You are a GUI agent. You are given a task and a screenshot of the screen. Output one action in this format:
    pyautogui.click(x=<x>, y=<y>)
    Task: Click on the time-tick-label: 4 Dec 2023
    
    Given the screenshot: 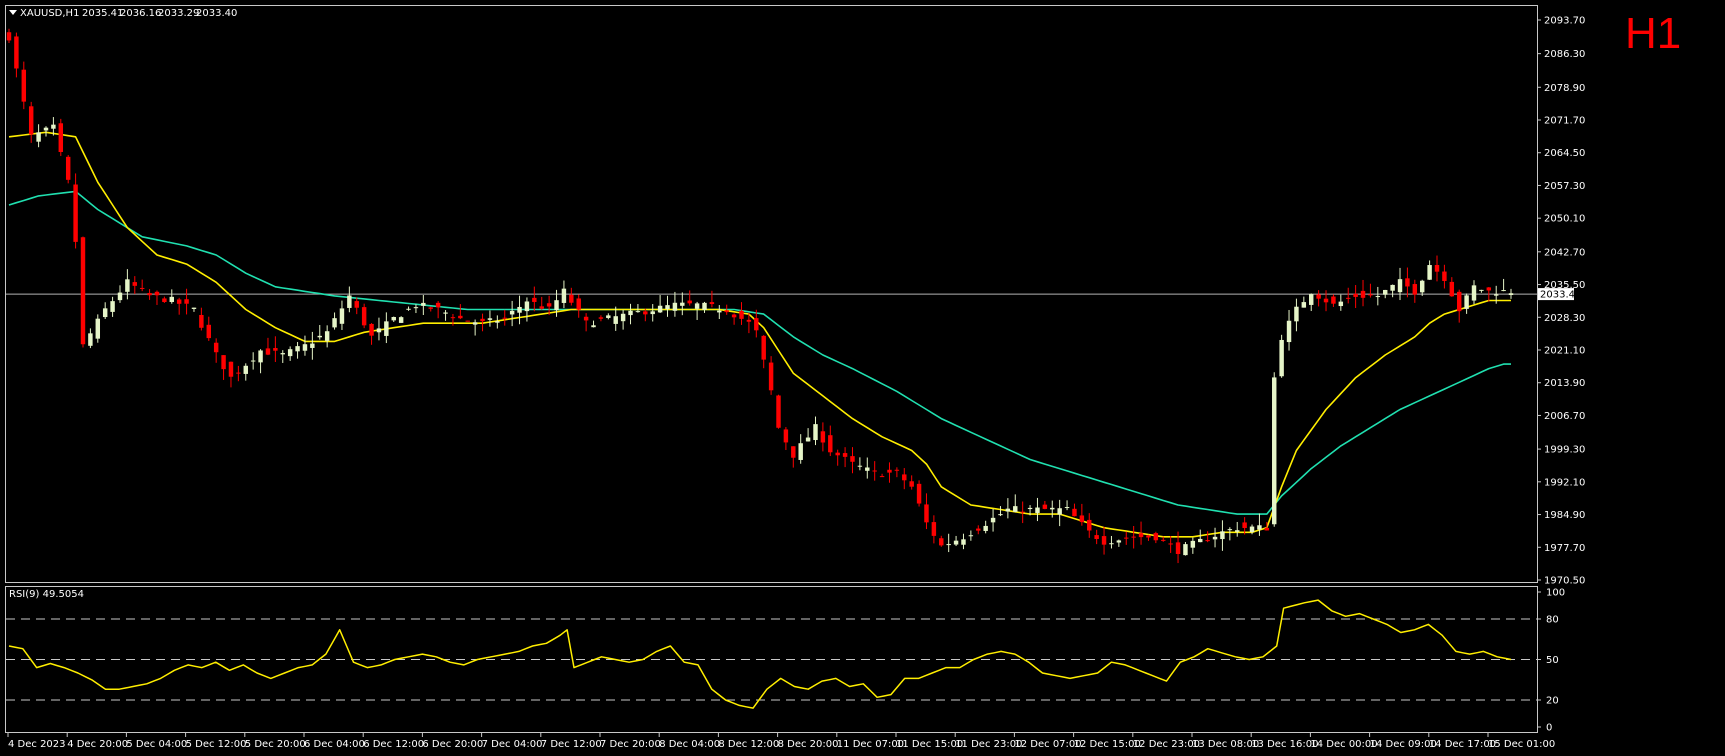 What is the action you would take?
    pyautogui.click(x=37, y=744)
    